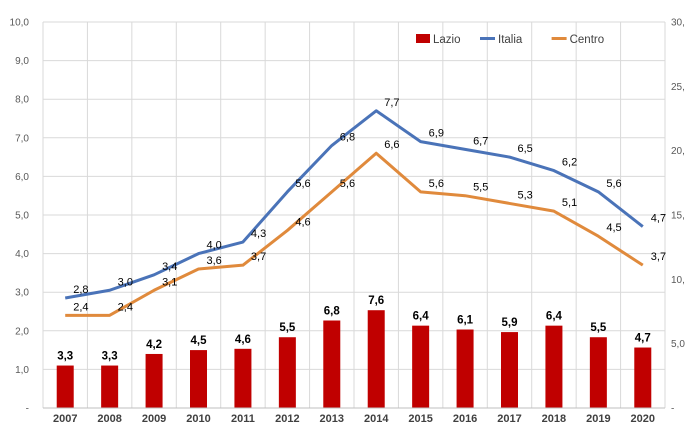  Describe the element at coordinates (465, 321) in the screenshot. I see `bar-data-label: 6,1` at that location.